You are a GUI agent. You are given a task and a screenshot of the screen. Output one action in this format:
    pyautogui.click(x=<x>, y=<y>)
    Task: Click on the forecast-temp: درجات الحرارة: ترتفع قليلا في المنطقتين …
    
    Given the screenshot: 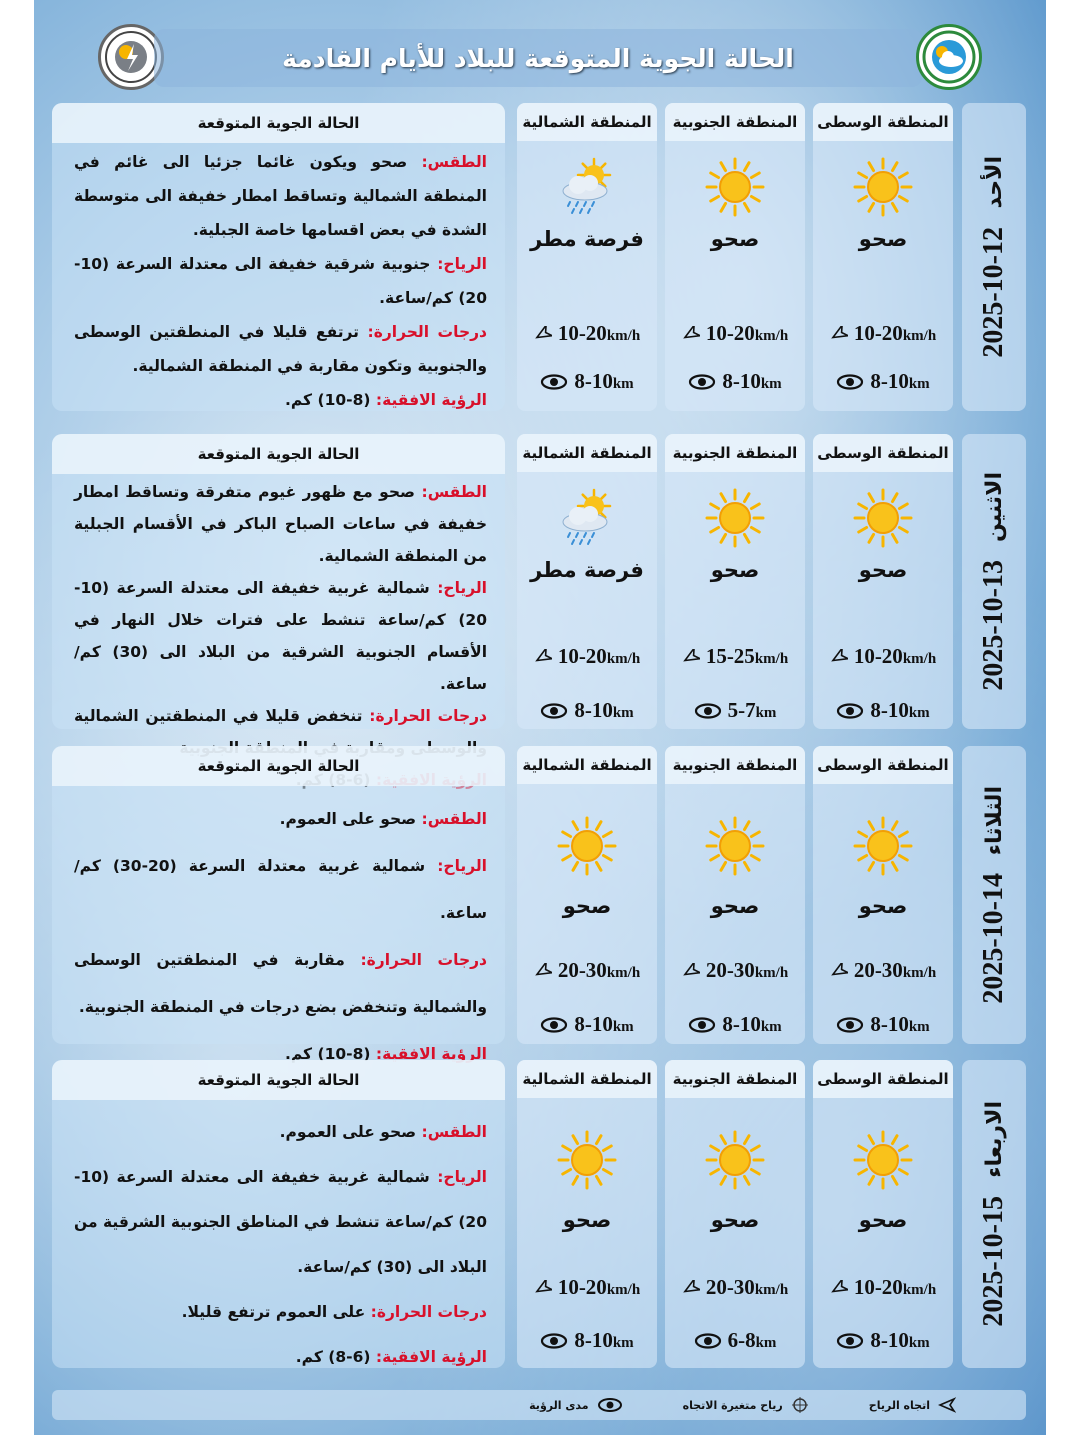 What is the action you would take?
    pyautogui.click(x=280, y=349)
    